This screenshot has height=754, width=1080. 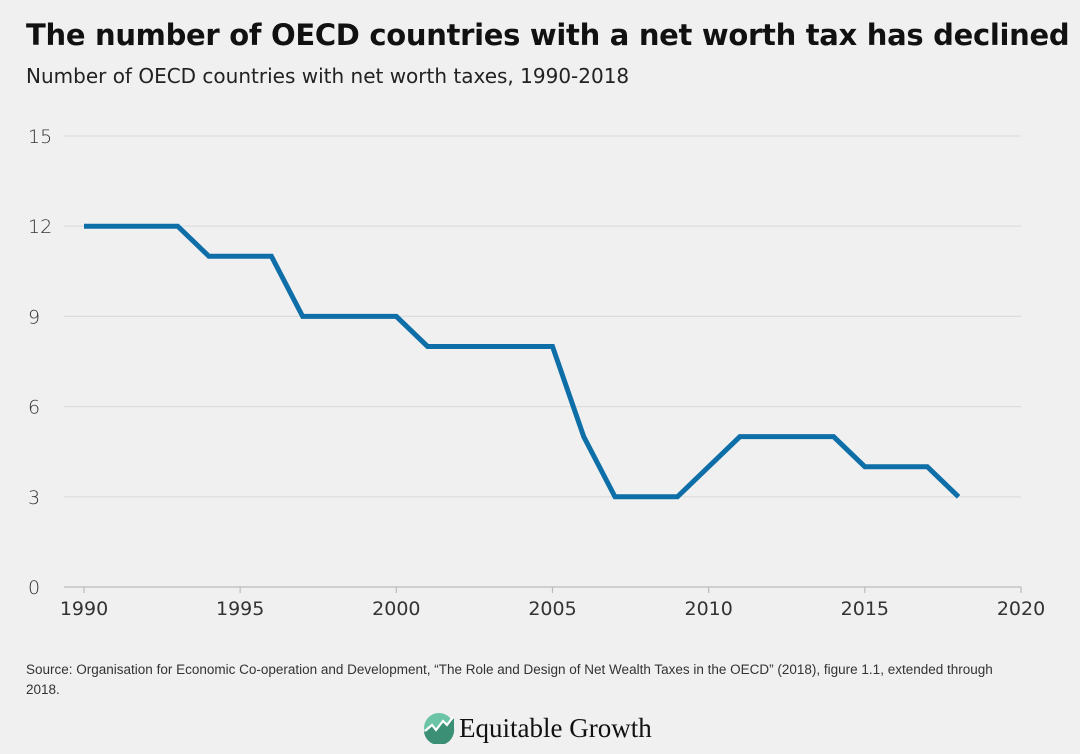 I want to click on x-tick-label: 1995, so click(x=240, y=609).